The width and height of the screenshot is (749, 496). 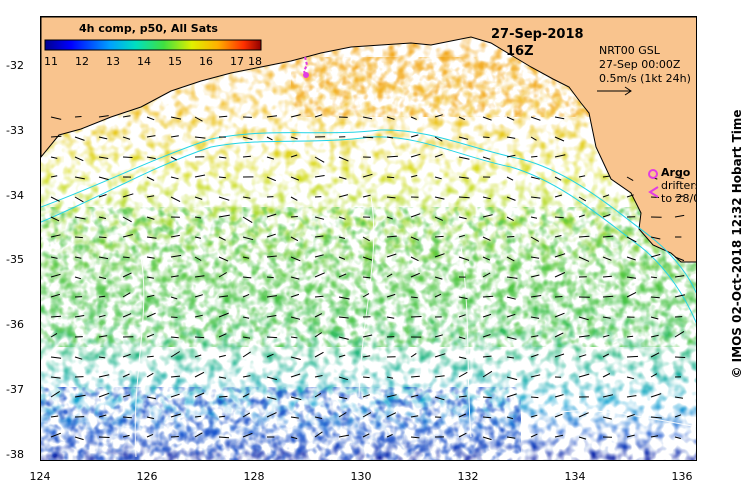 What do you see at coordinates (737, 244) in the screenshot?
I see `credit-note: © IMOS 02-Oct-2018 12:32 Hobart Time` at bounding box center [737, 244].